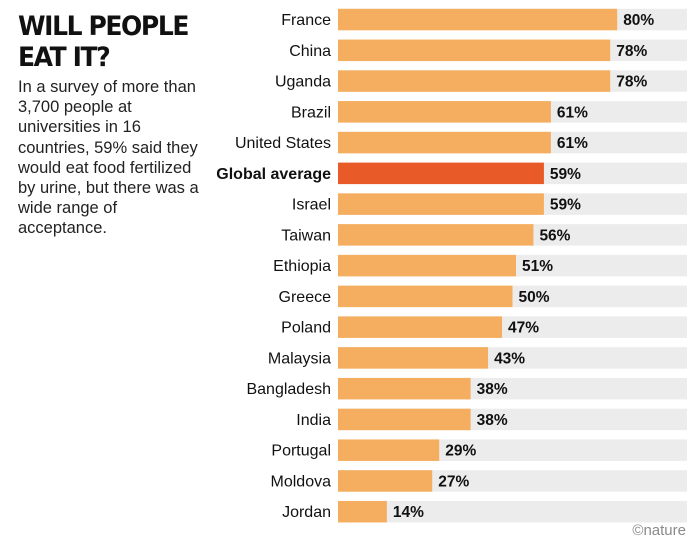 The height and width of the screenshot is (547, 700). I want to click on category-label-brazil: Brazil, so click(311, 112).